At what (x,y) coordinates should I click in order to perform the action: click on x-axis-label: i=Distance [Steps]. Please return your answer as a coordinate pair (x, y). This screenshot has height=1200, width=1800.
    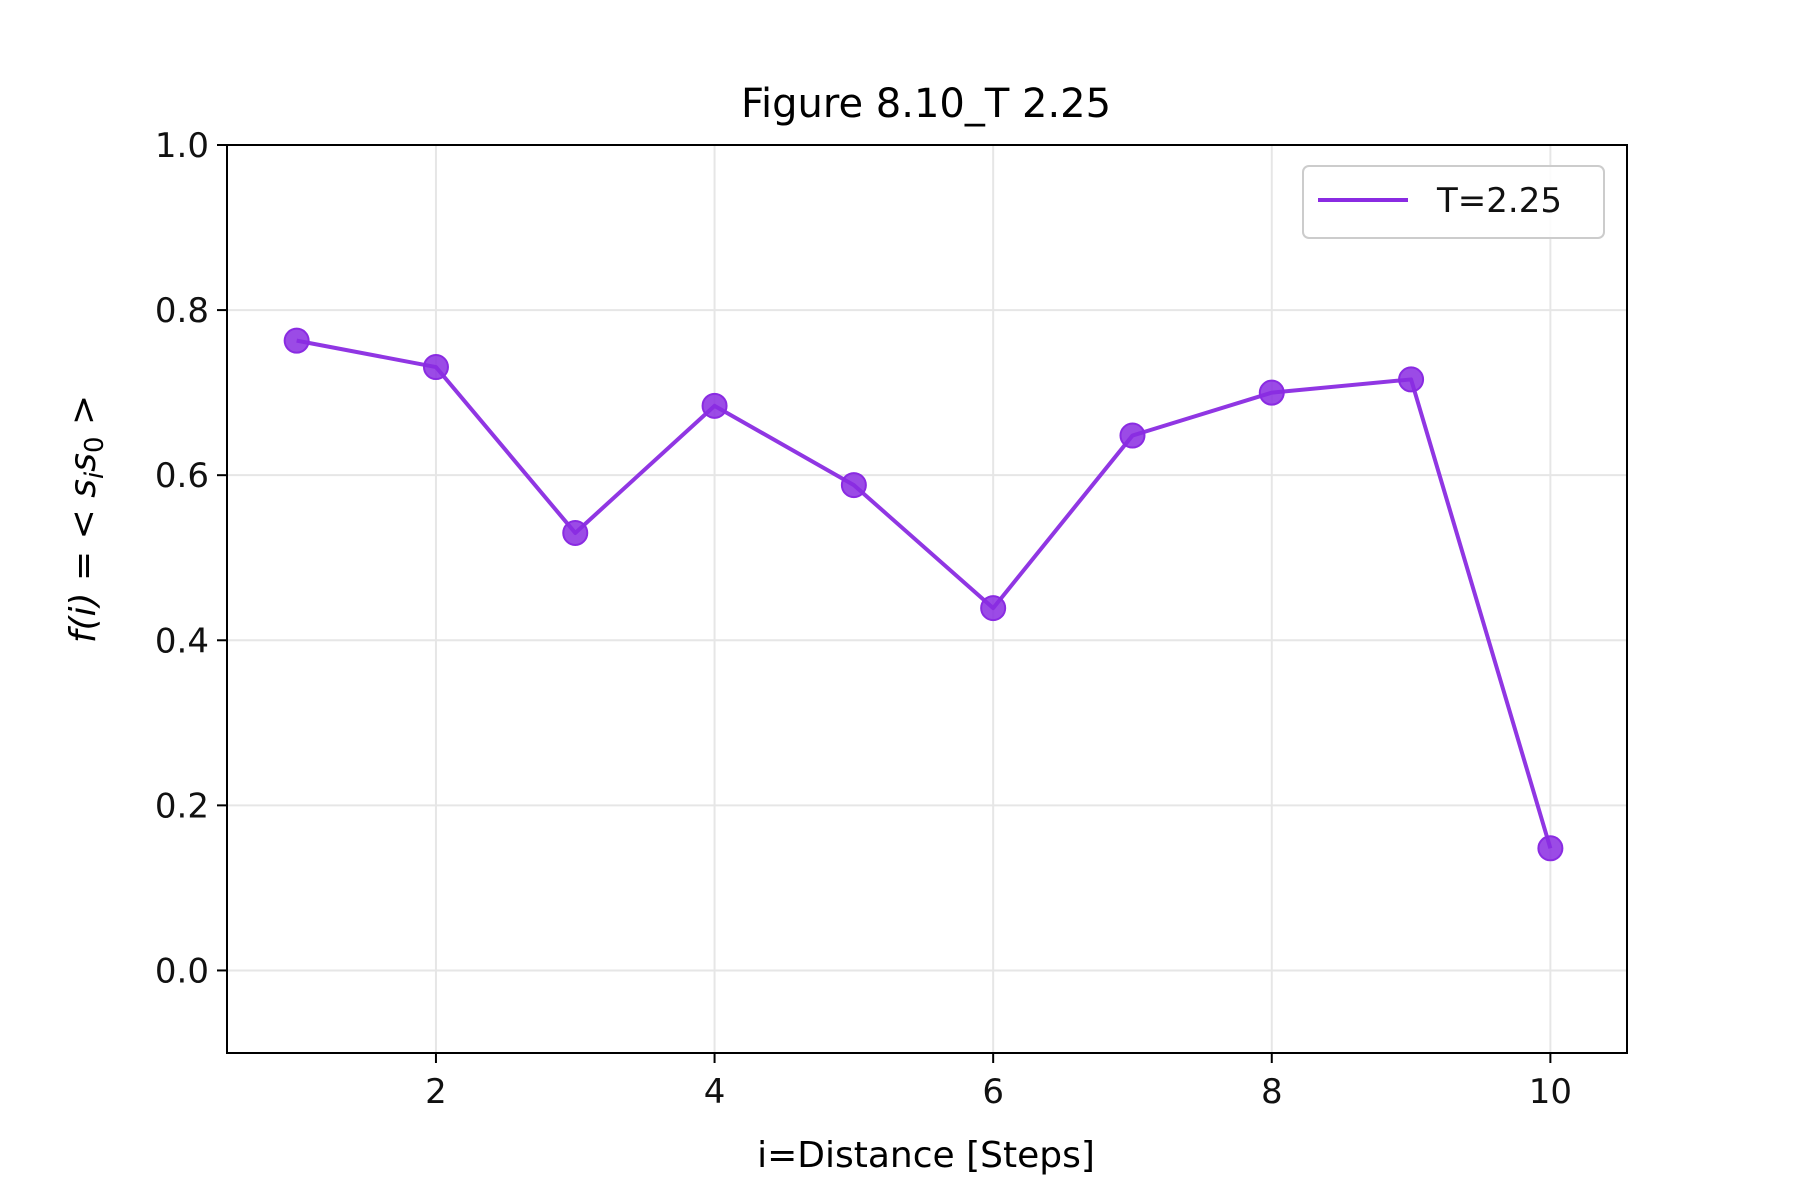
    Looking at the image, I should click on (926, 1155).